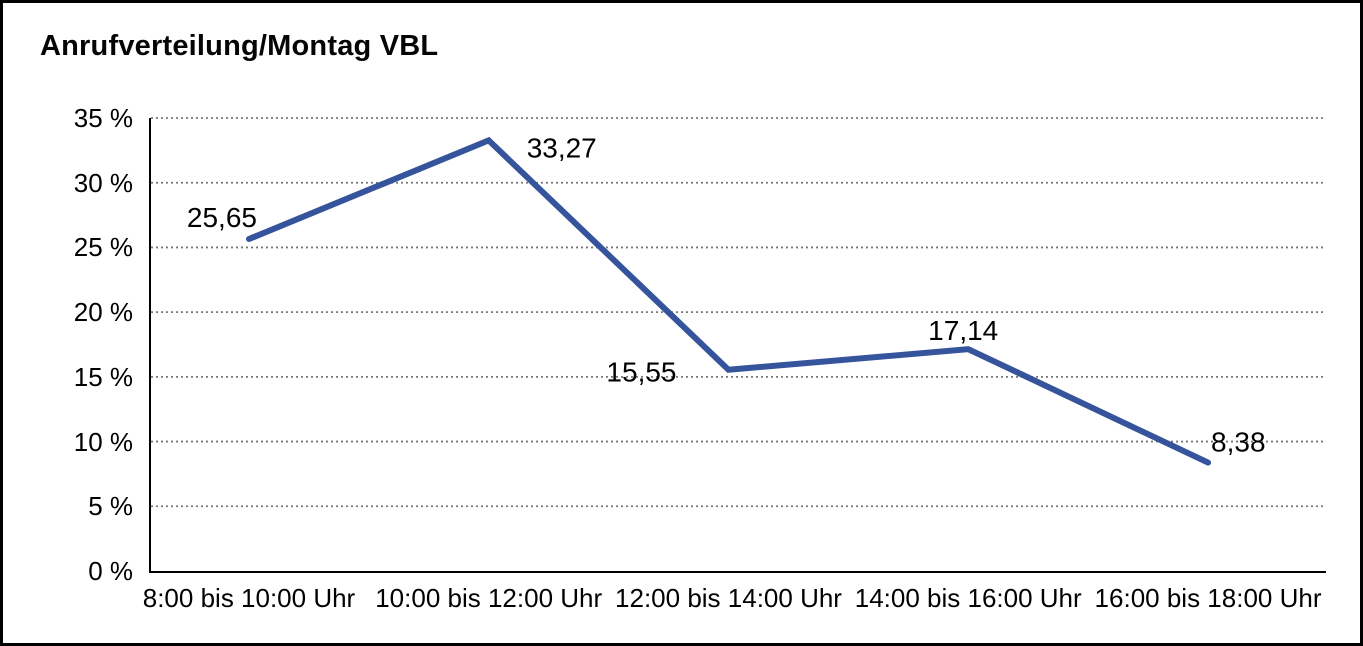 The width and height of the screenshot is (1363, 646). I want to click on y-tick-label: 10 %, so click(103, 441).